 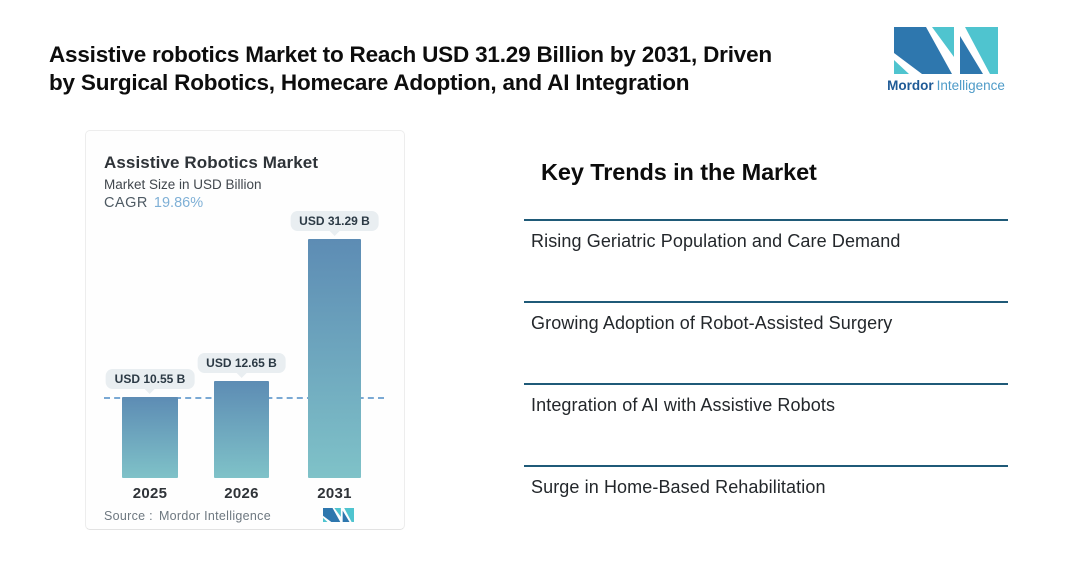 I want to click on brand-wordmark: Mordor Intelligence, so click(x=946, y=85).